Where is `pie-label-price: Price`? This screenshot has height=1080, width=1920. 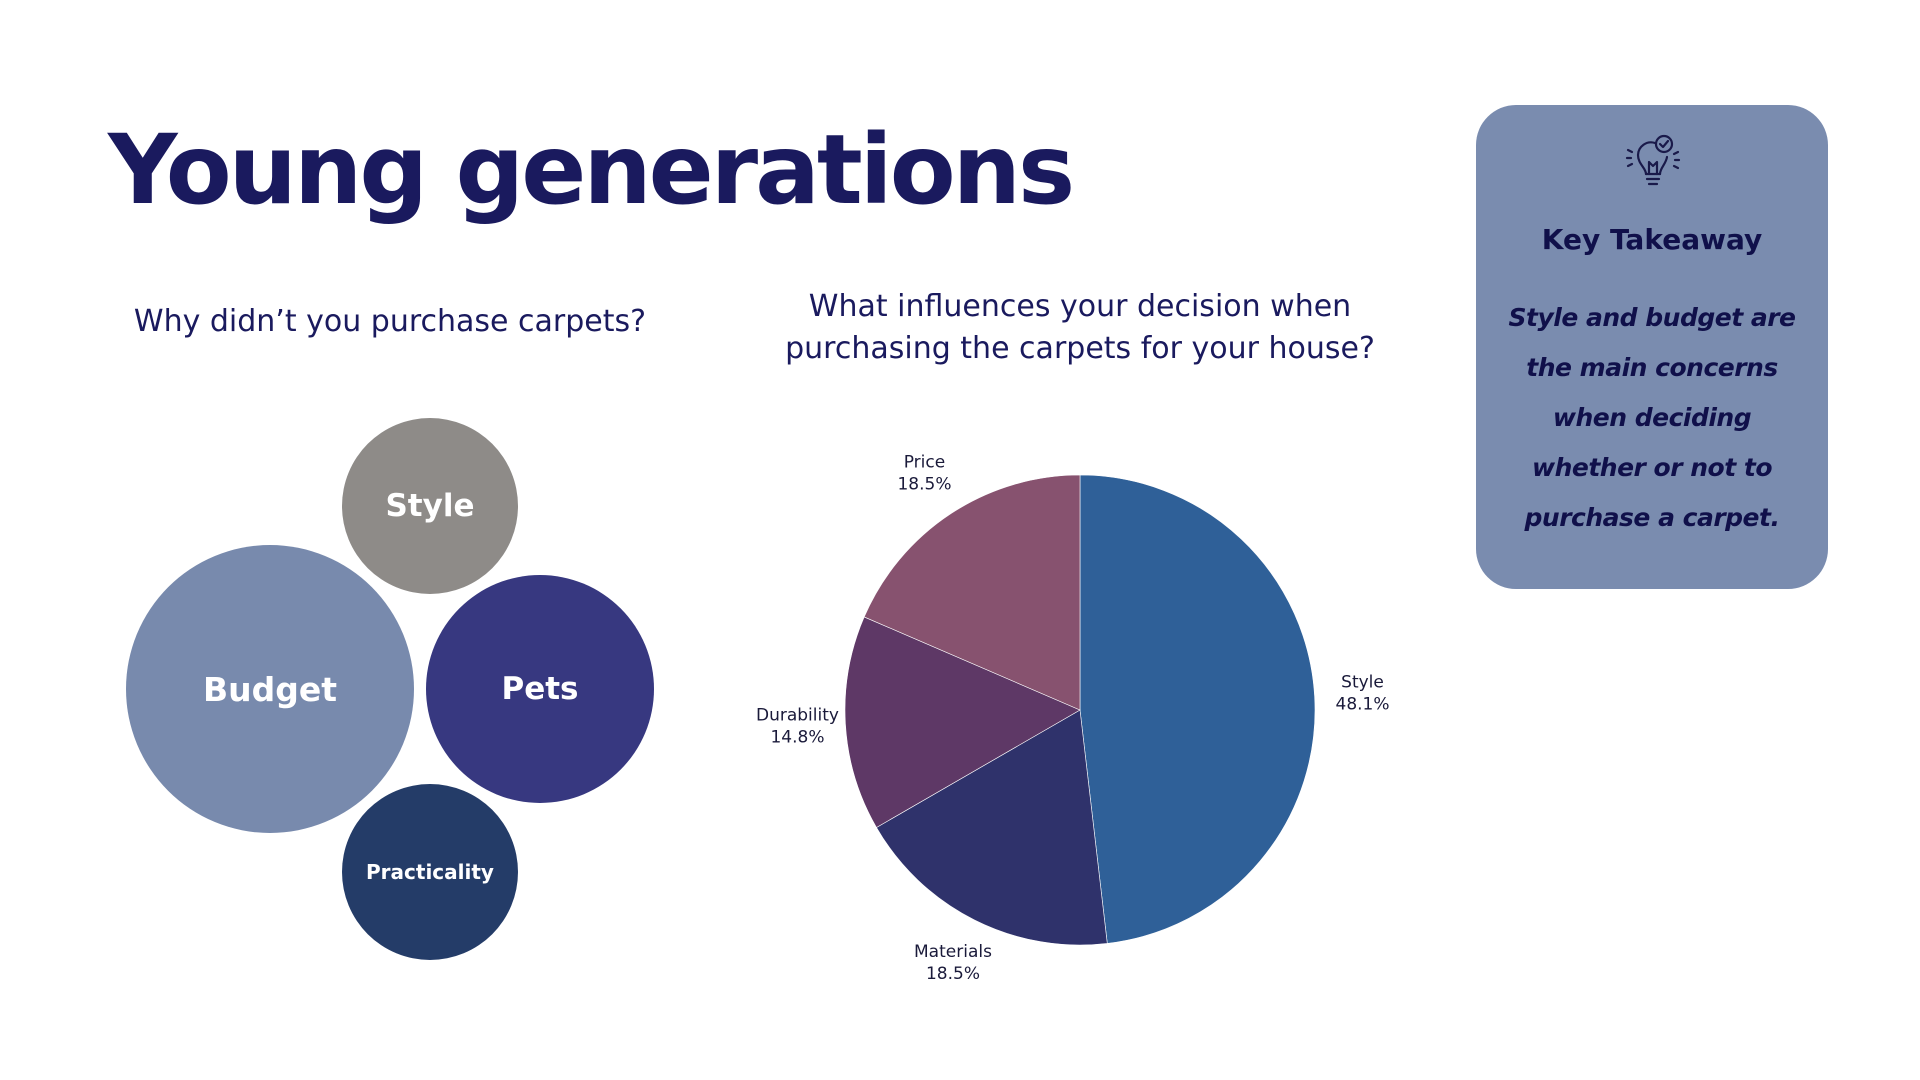
pie-label-price: Price is located at coordinates (924, 463).